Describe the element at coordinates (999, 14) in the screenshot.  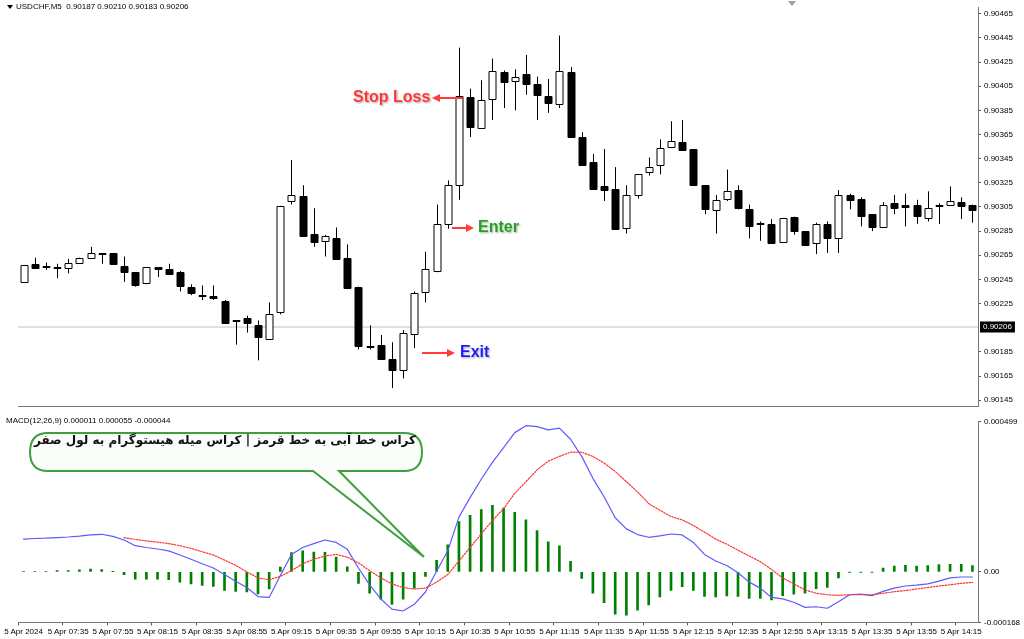
I see `y-tick-label: 0.90465` at that location.